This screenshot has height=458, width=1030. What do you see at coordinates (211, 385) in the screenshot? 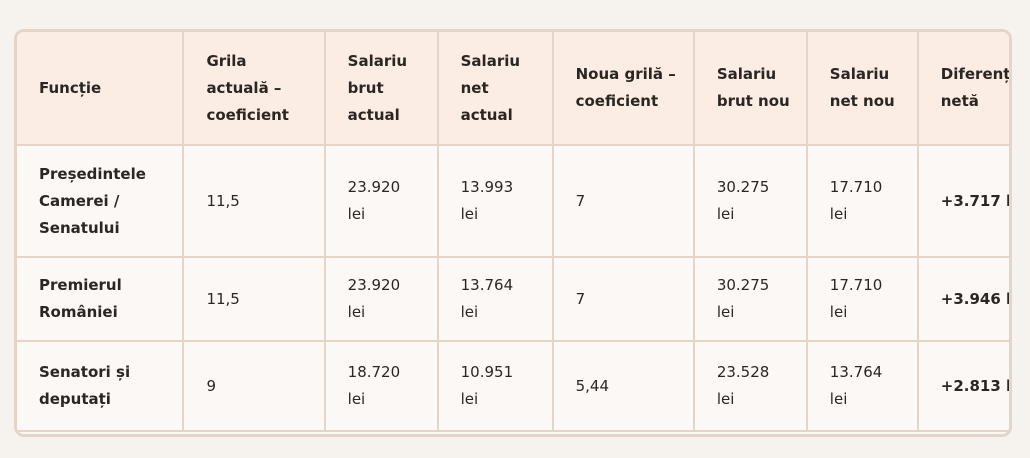
I see `cell-text: 9` at bounding box center [211, 385].